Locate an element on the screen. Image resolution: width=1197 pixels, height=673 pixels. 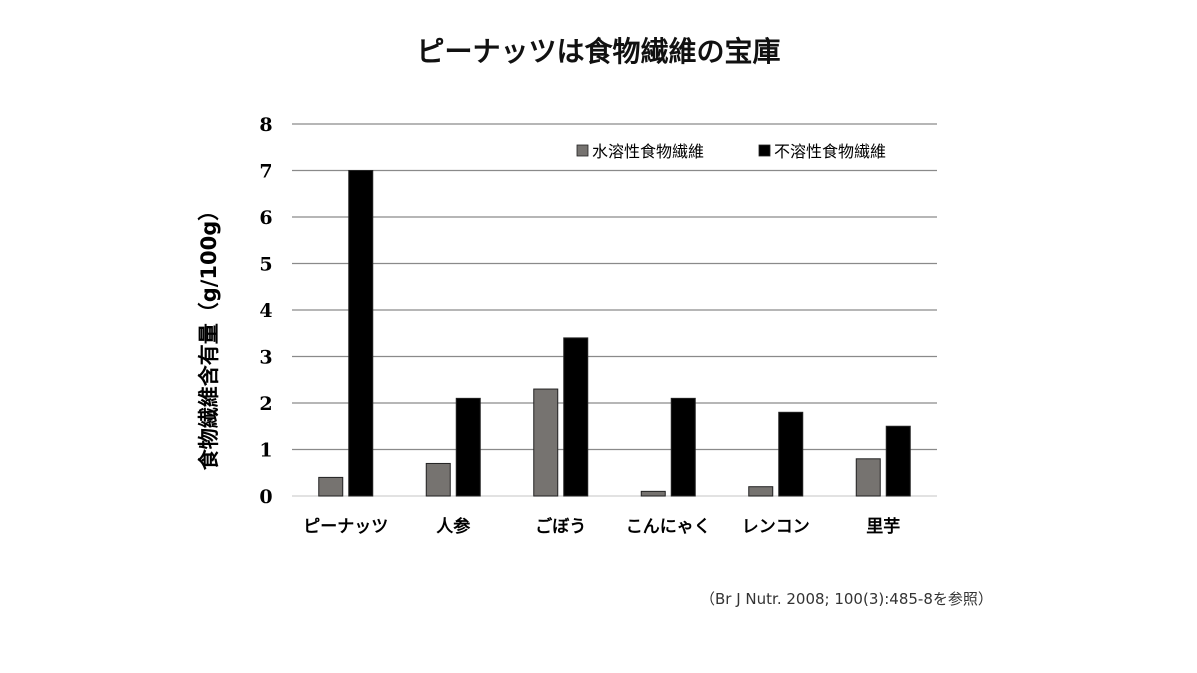
y-tick-label: 5 is located at coordinates (265, 265).